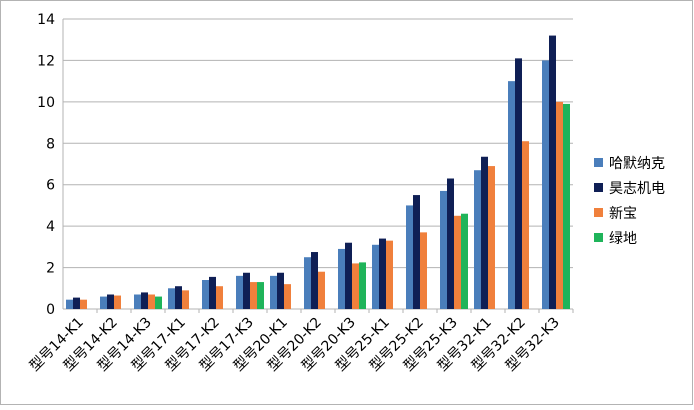  What do you see at coordinates (46, 20) in the screenshot?
I see `y-tick-label: 14` at bounding box center [46, 20].